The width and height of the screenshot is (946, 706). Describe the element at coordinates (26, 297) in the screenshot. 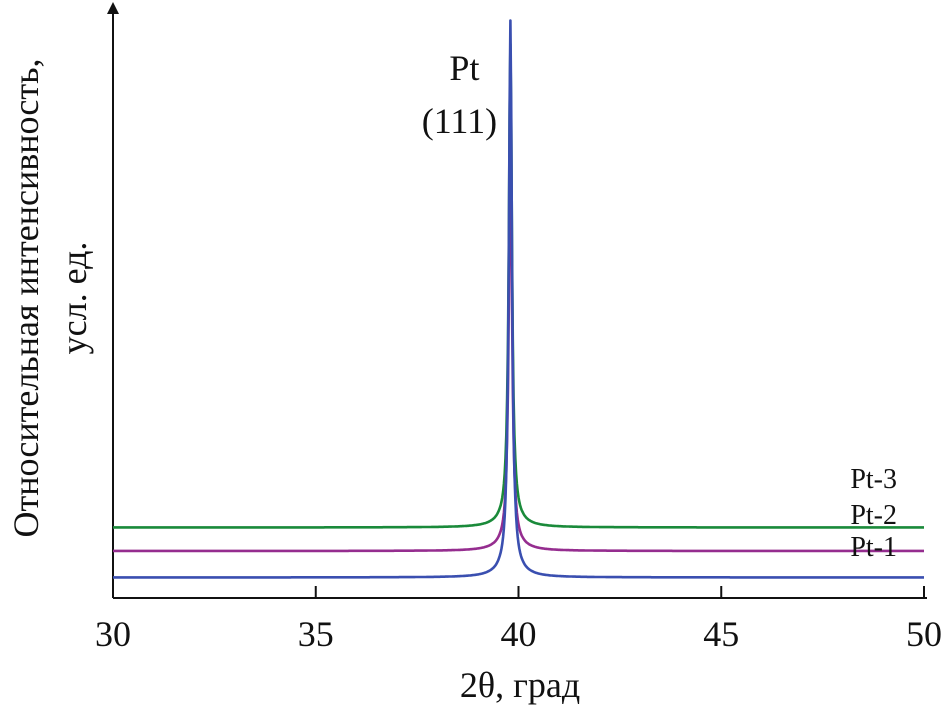

I see `y-axis-label-line1: Относительная интенсивность,` at that location.